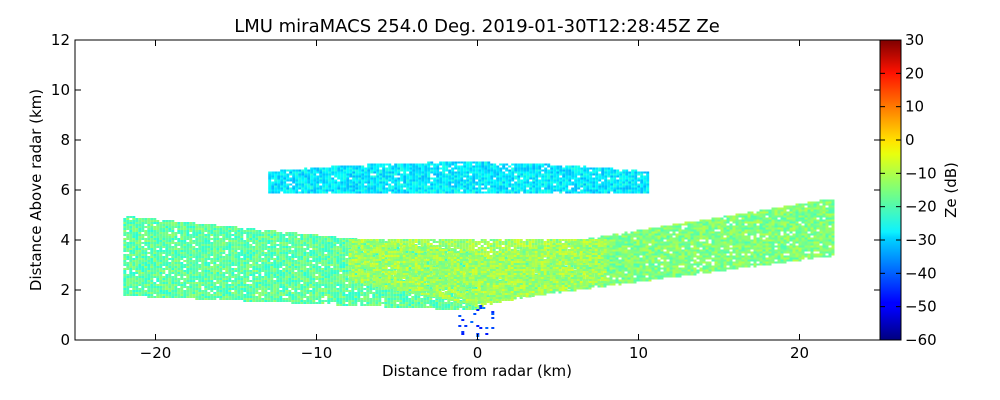 The image size is (1000, 400). What do you see at coordinates (317, 353) in the screenshot?
I see `x-tick-label: −10` at bounding box center [317, 353].